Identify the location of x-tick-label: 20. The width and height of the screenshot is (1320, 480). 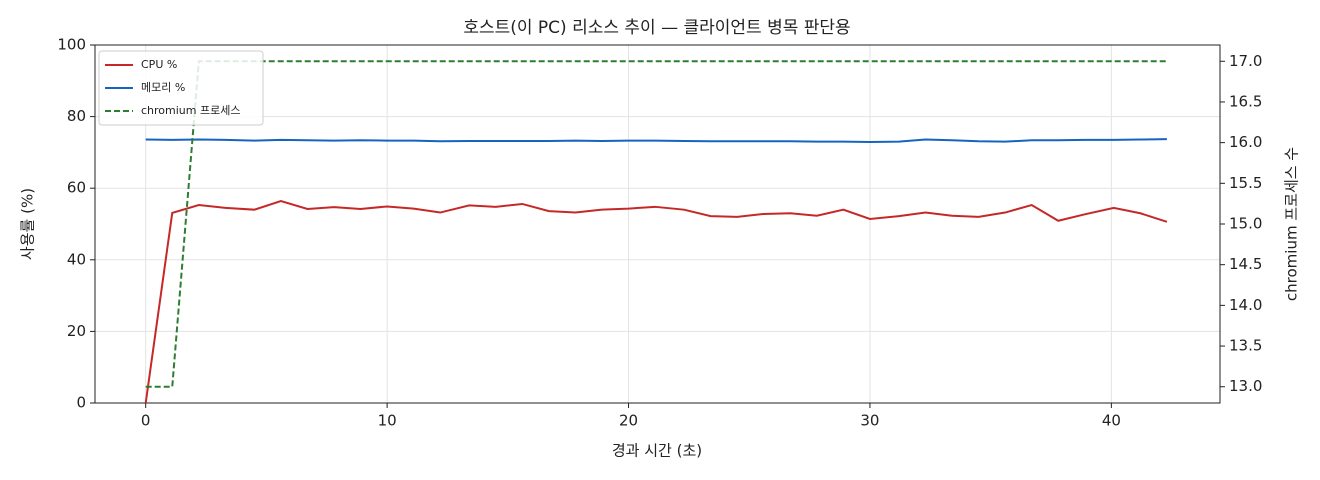
(628, 421).